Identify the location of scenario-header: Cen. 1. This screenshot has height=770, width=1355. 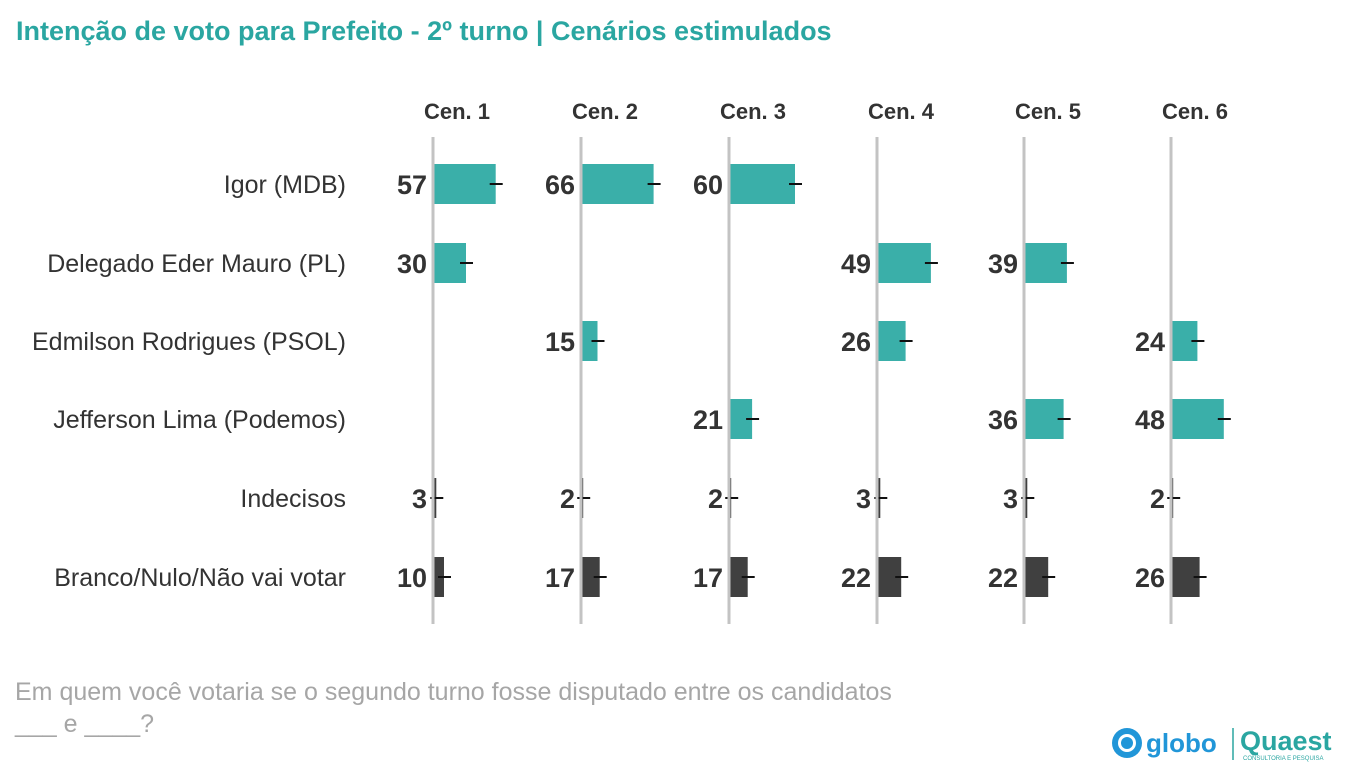
(457, 111).